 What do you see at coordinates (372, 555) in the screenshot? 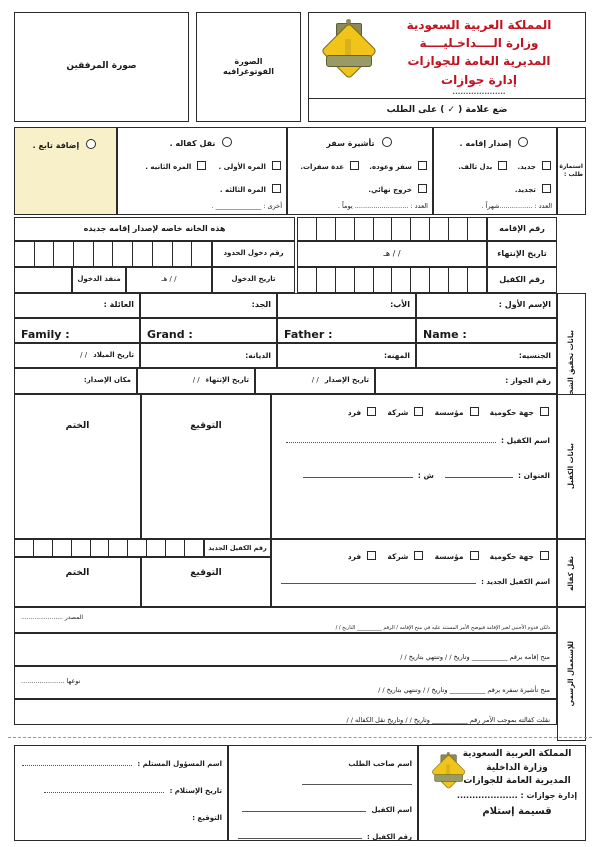
I see `checkbox-transfer-individual` at bounding box center [372, 555].